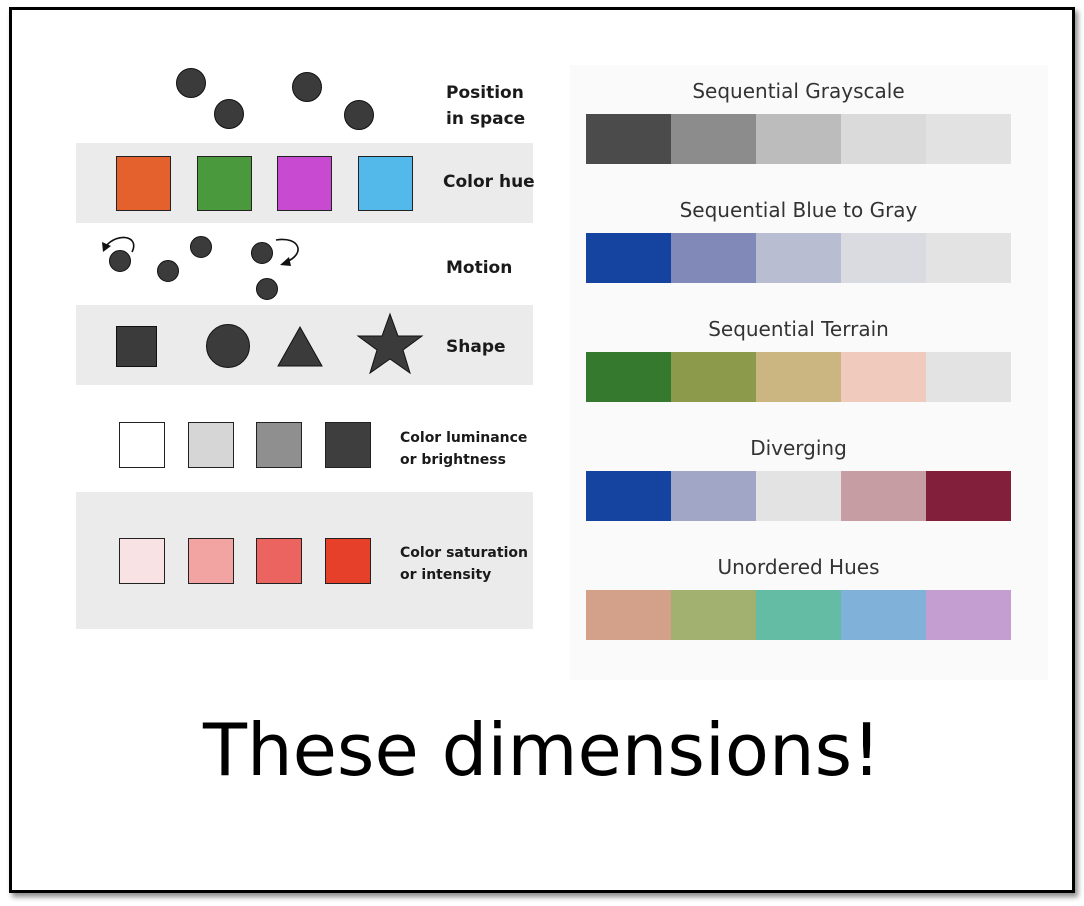 This screenshot has width=1084, height=906. What do you see at coordinates (798, 91) in the screenshot?
I see `ramp-title: Sequential Grayscale` at bounding box center [798, 91].